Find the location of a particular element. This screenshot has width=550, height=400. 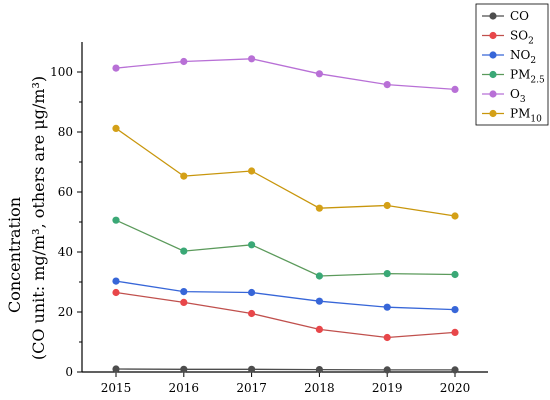

legend-item-co: CO is located at coordinates (505, 16).